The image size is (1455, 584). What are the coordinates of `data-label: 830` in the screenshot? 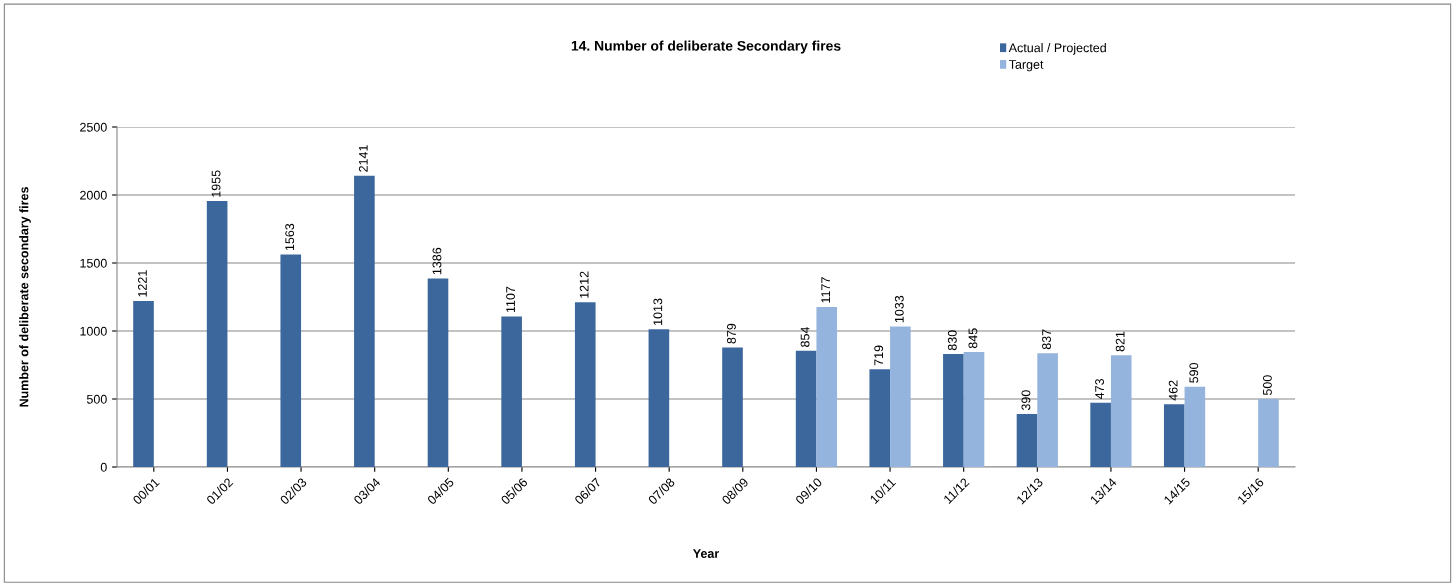 It's located at (952, 340).